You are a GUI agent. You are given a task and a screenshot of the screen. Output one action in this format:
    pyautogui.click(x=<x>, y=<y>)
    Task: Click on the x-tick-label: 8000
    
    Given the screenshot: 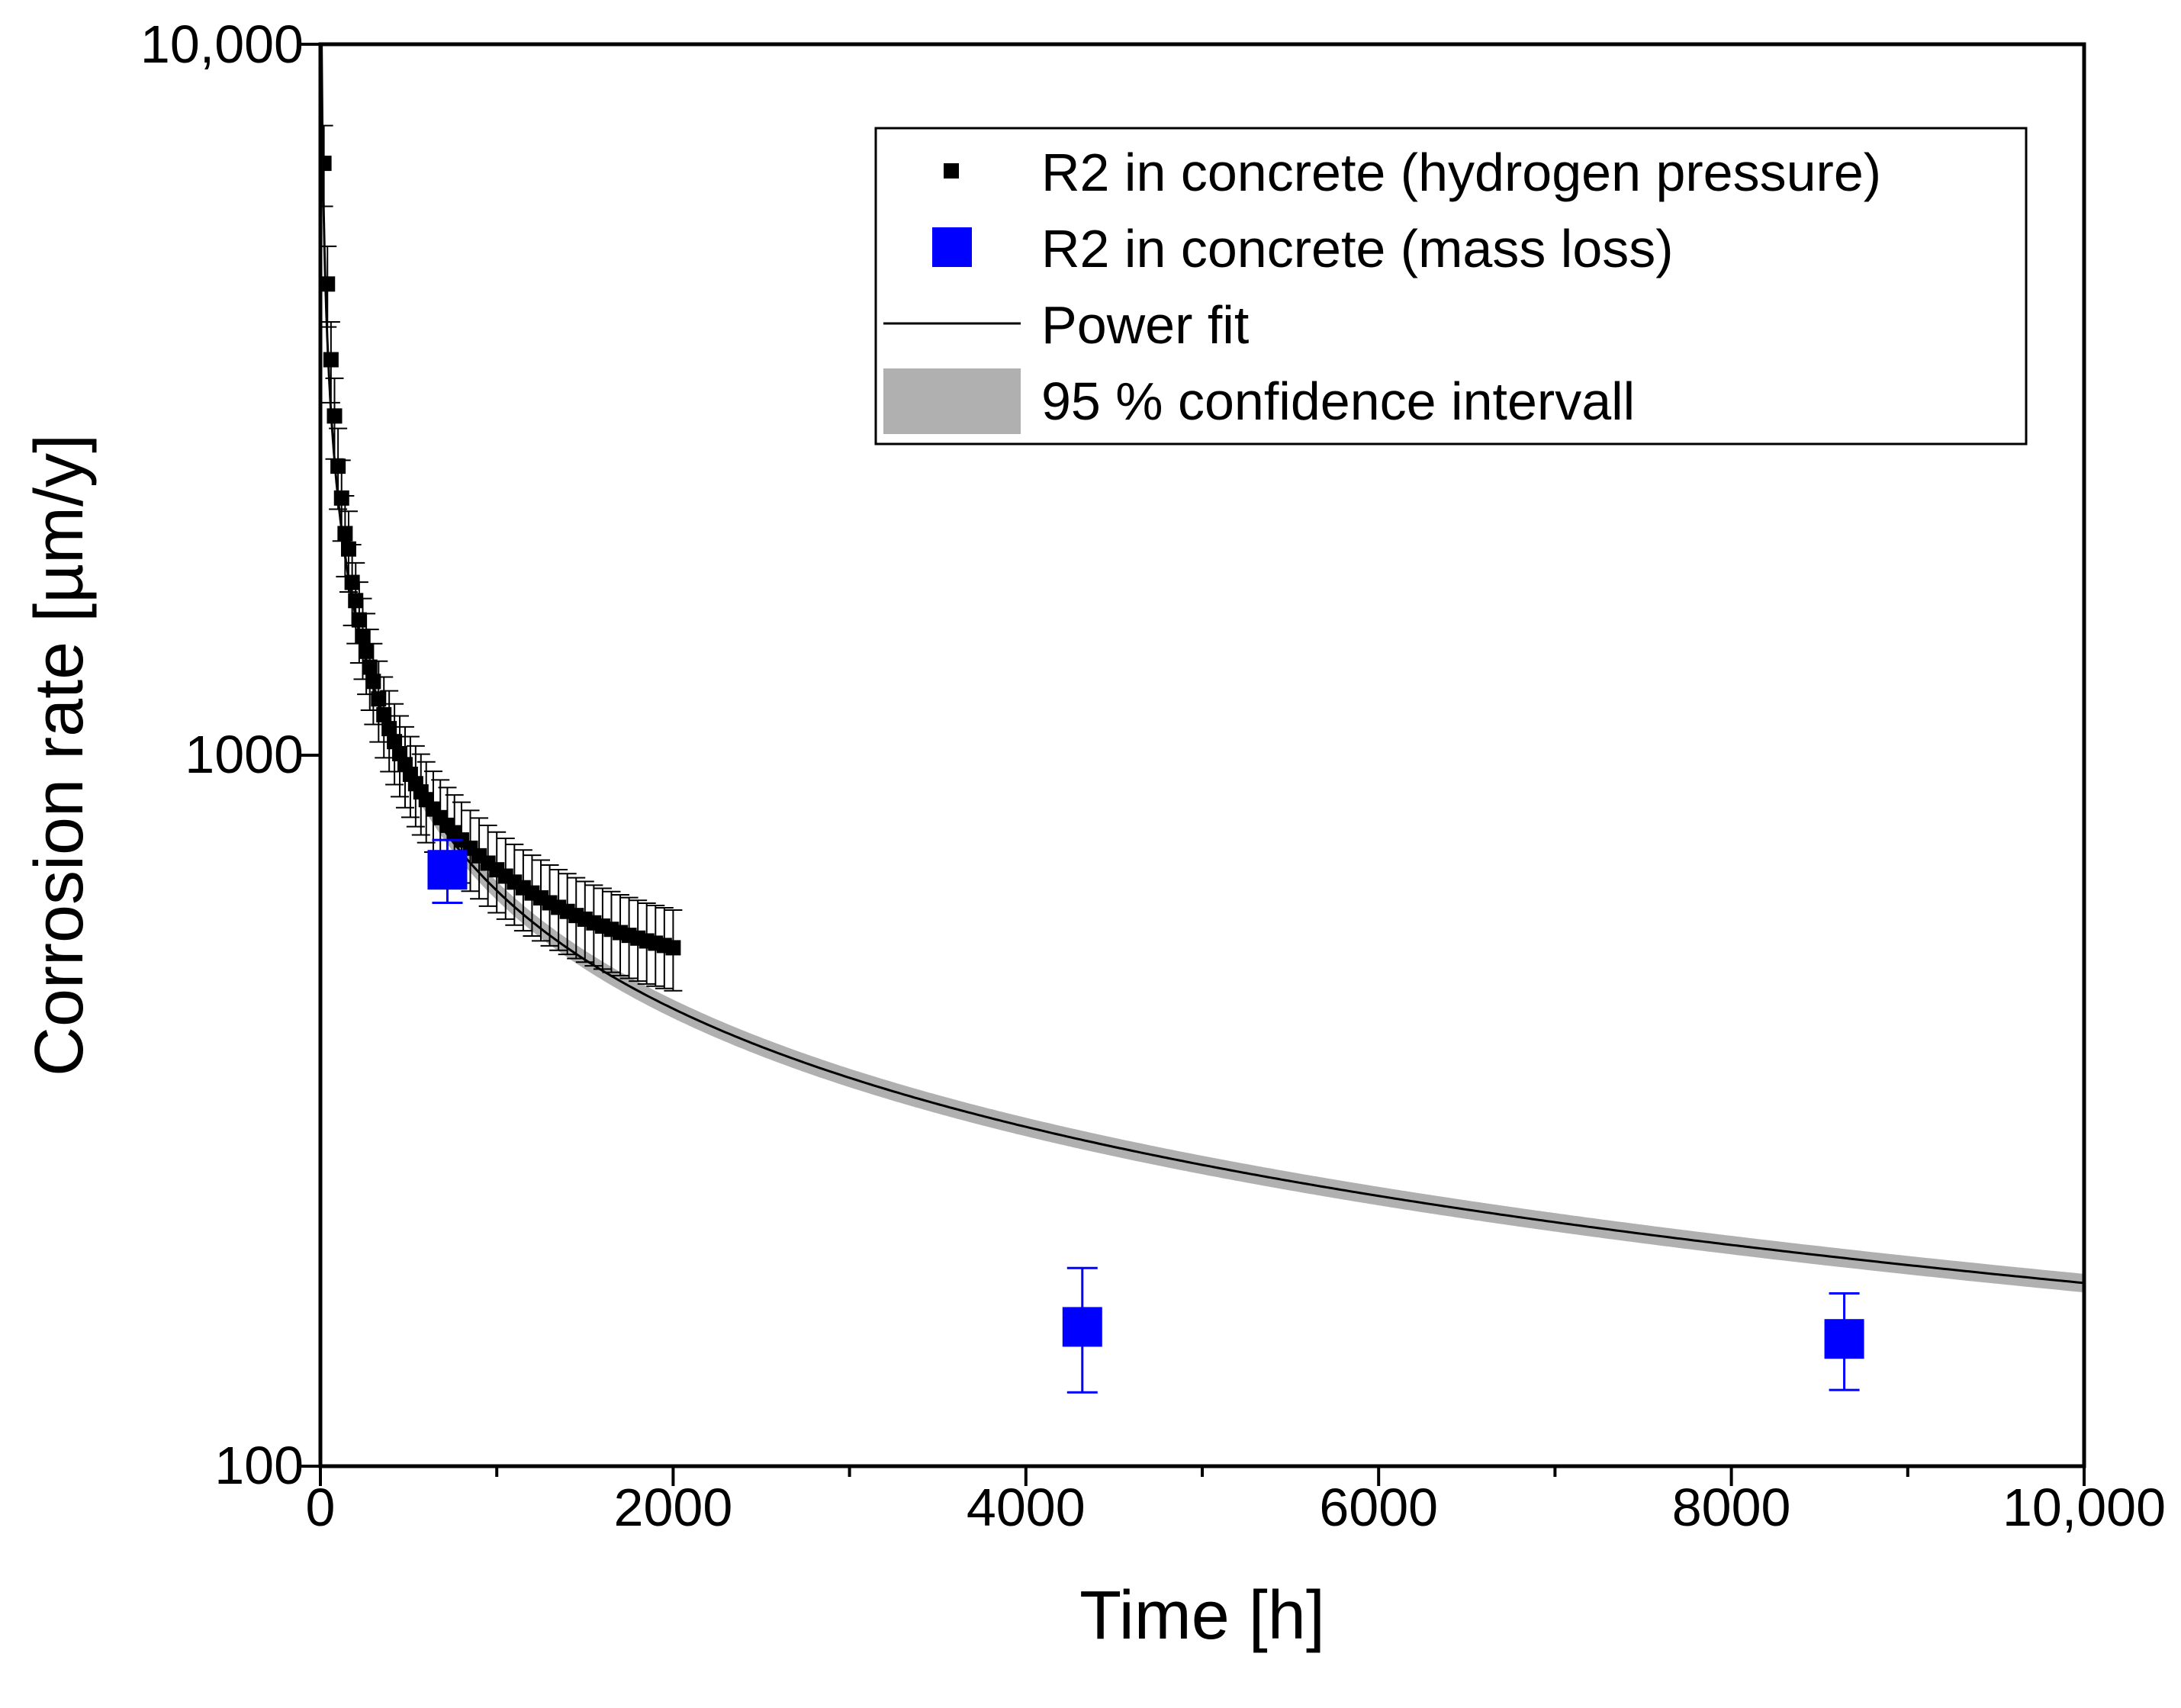 What is the action you would take?
    pyautogui.click(x=1731, y=1507)
    